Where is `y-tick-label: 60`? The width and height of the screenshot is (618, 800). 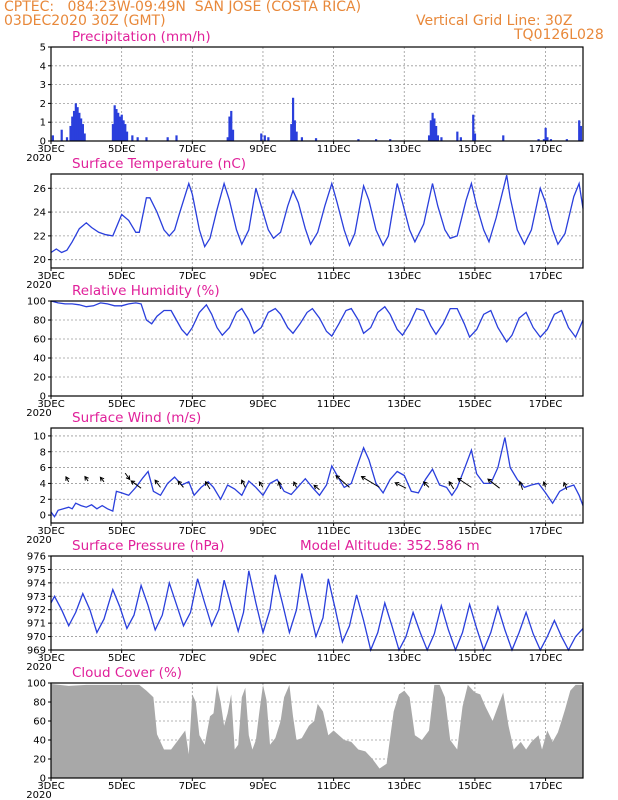 y-tick-label: 60 is located at coordinates (39, 340).